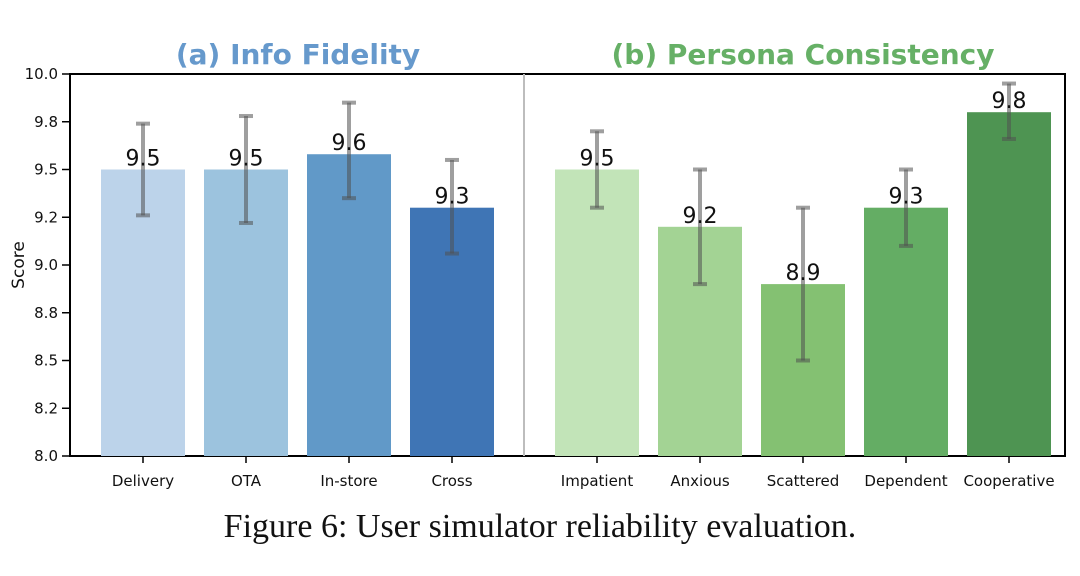 Image resolution: width=1080 pixels, height=576 pixels. What do you see at coordinates (803, 54) in the screenshot?
I see `panel-title: (b) Persona Consistency` at bounding box center [803, 54].